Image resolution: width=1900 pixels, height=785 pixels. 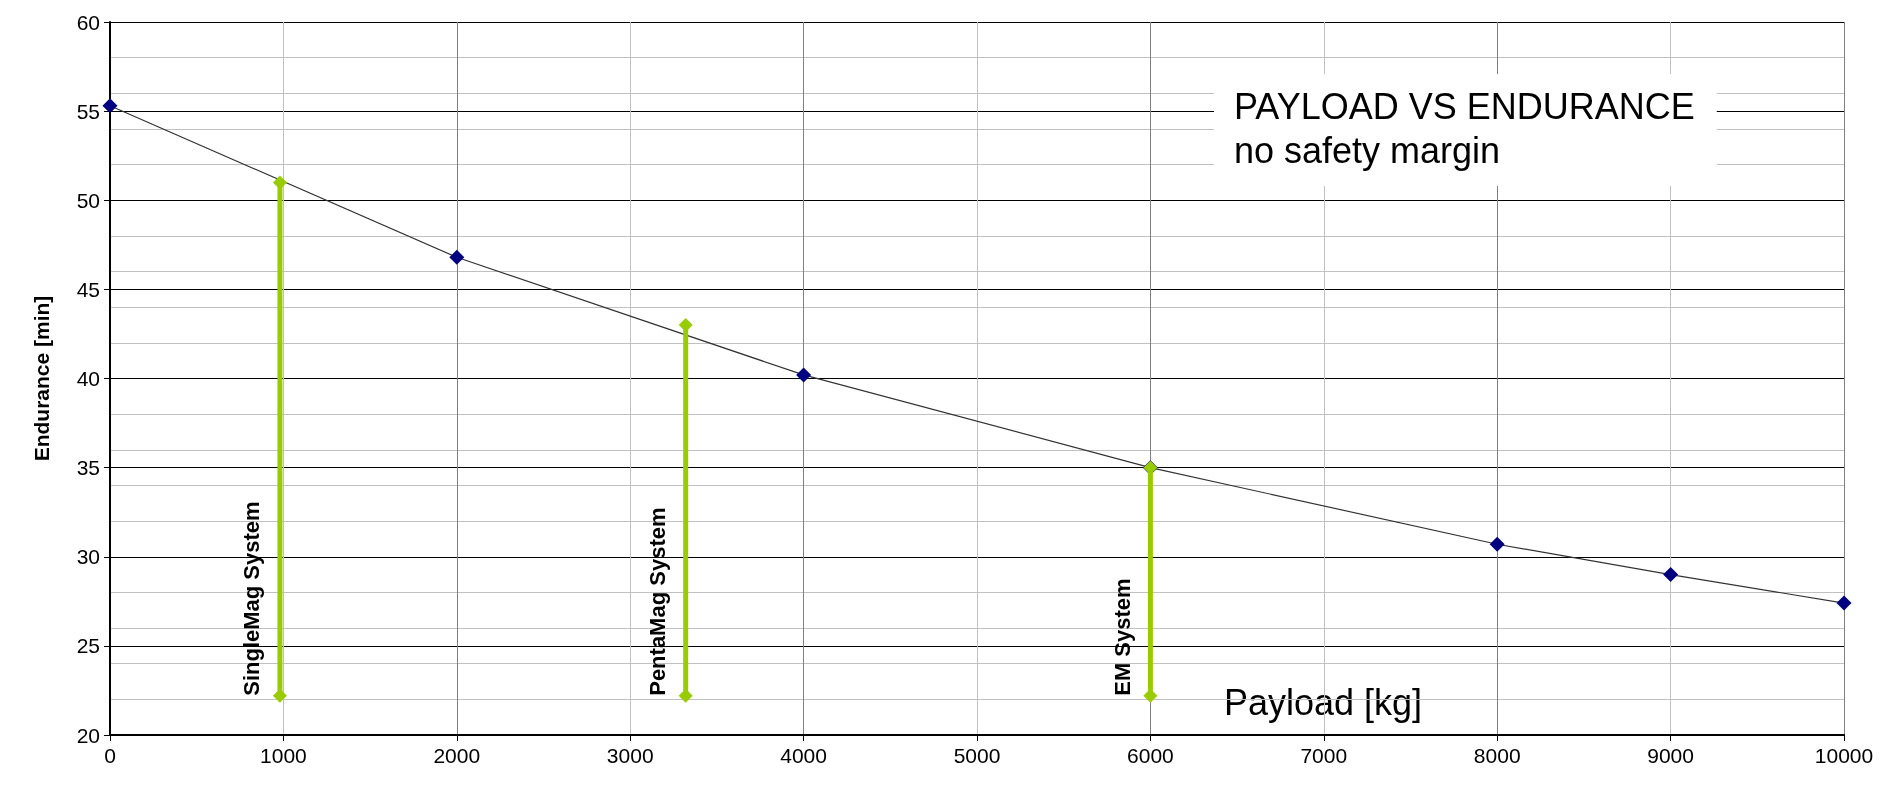 What do you see at coordinates (88, 200) in the screenshot?
I see `y-tick-label: 50` at bounding box center [88, 200].